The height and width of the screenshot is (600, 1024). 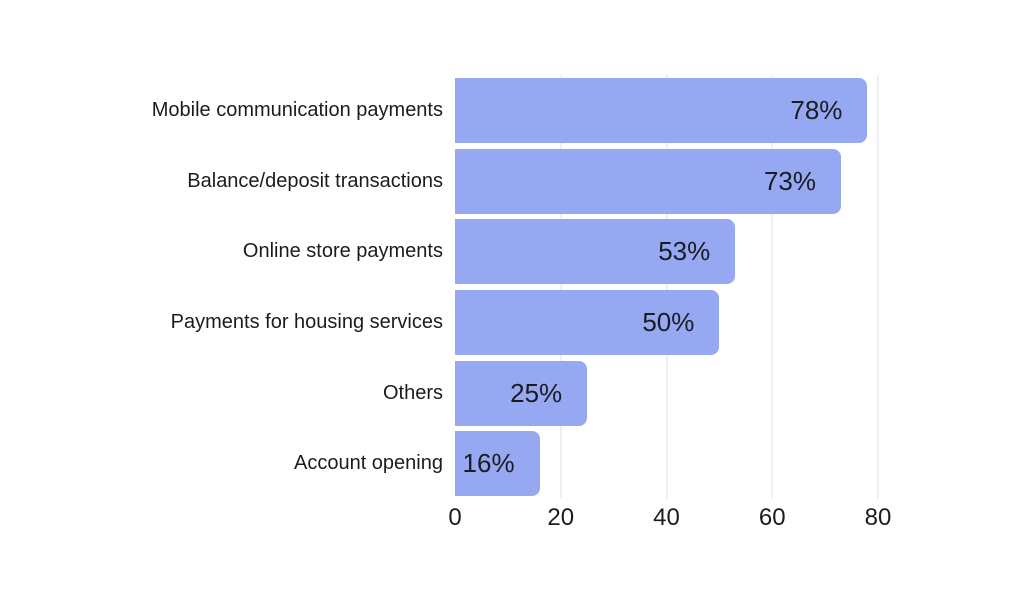 What do you see at coordinates (789, 180) in the screenshot?
I see `bar-value-label: 73%` at bounding box center [789, 180].